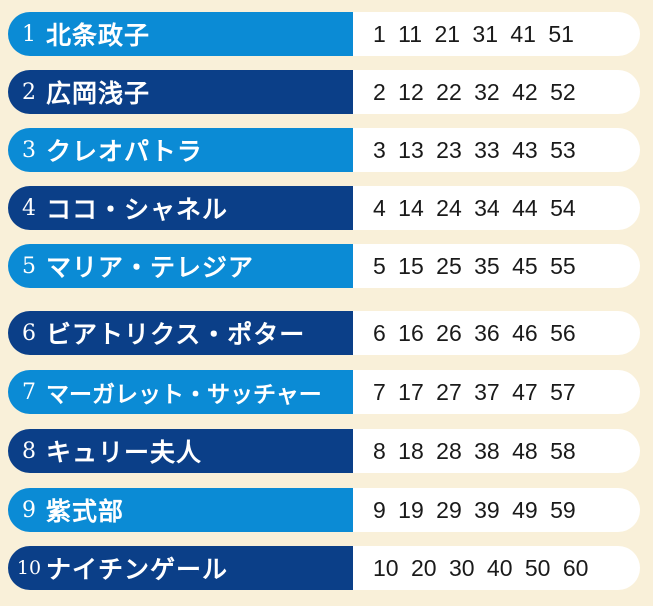 This screenshot has width=653, height=606. I want to click on row-number: 5, so click(29, 266).